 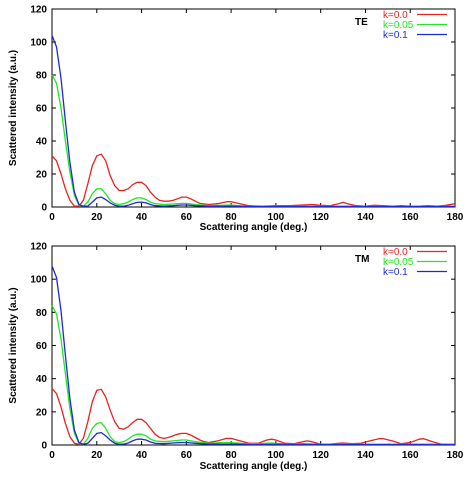 What do you see at coordinates (361, 22) in the screenshot?
I see `panel-label: TE` at bounding box center [361, 22].